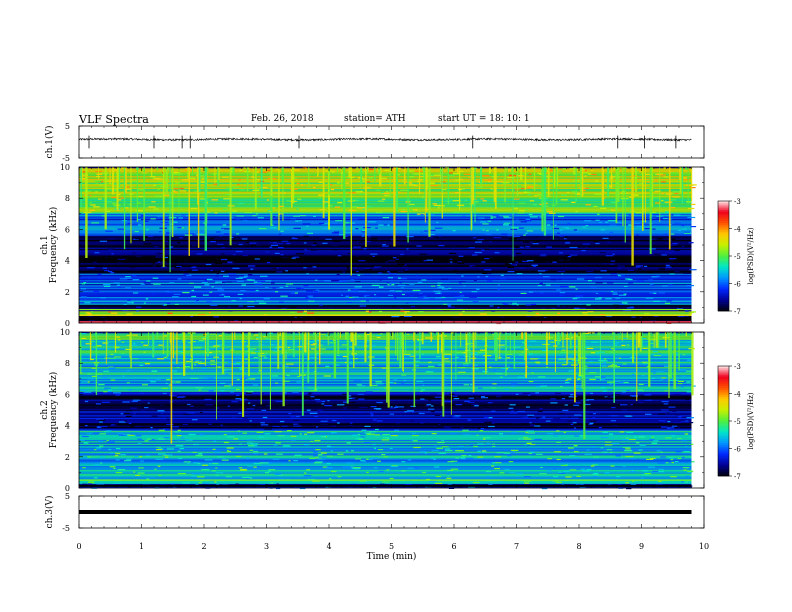 Image resolution: width=792 pixels, height=612 pixels. I want to click on ch2-spec-line, so click(385, 480).